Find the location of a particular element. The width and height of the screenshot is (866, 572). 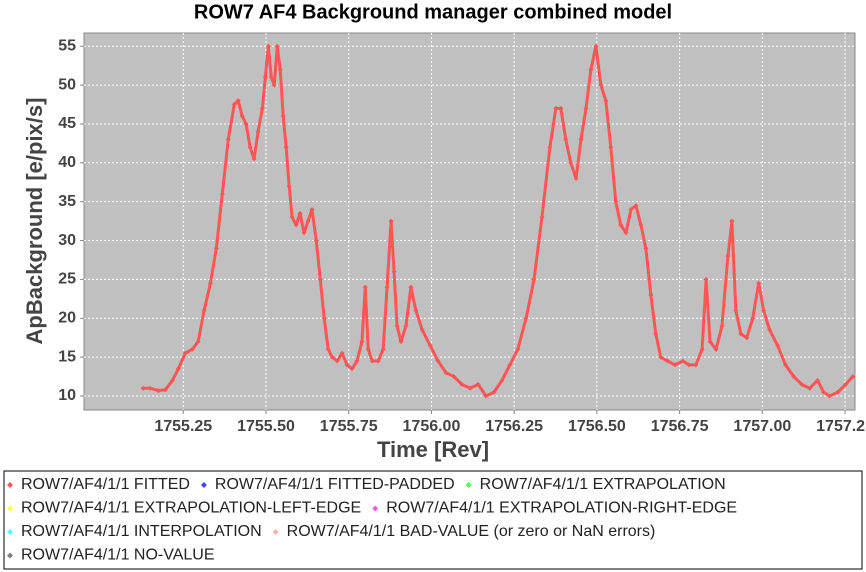

y-tick-label: 15 is located at coordinates (67, 356).